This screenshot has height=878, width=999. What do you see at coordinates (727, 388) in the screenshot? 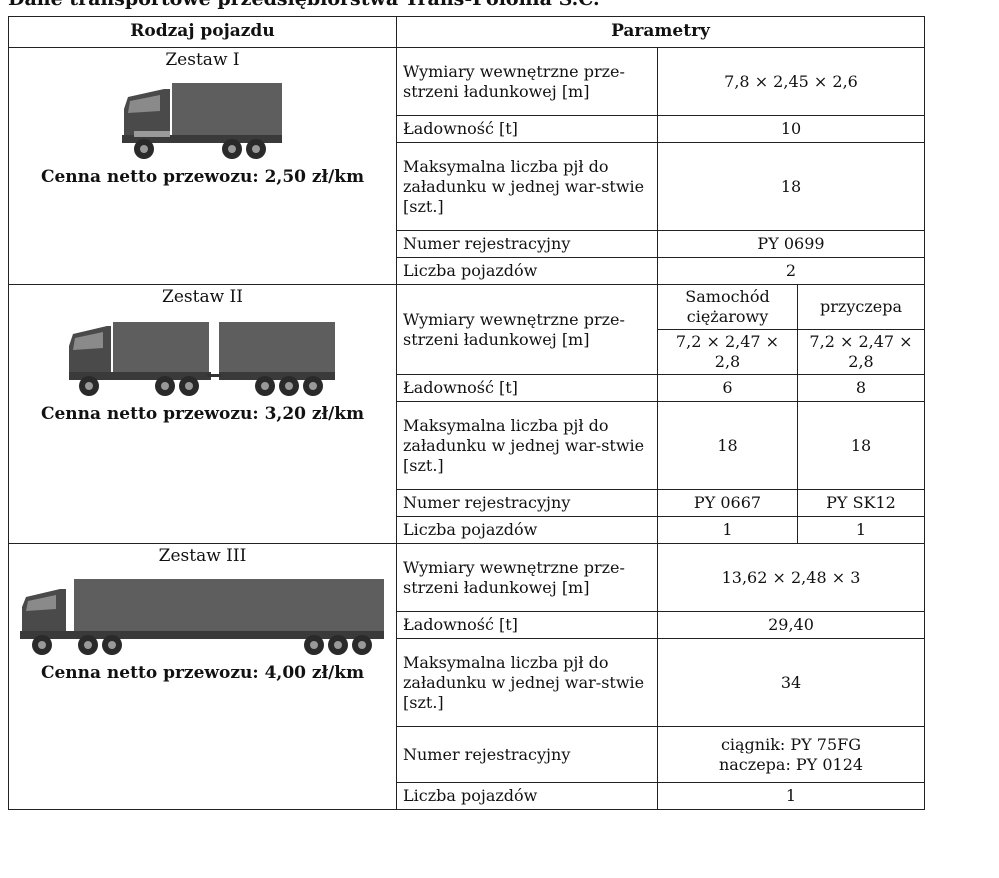
I see `param-value: 6` at bounding box center [727, 388].